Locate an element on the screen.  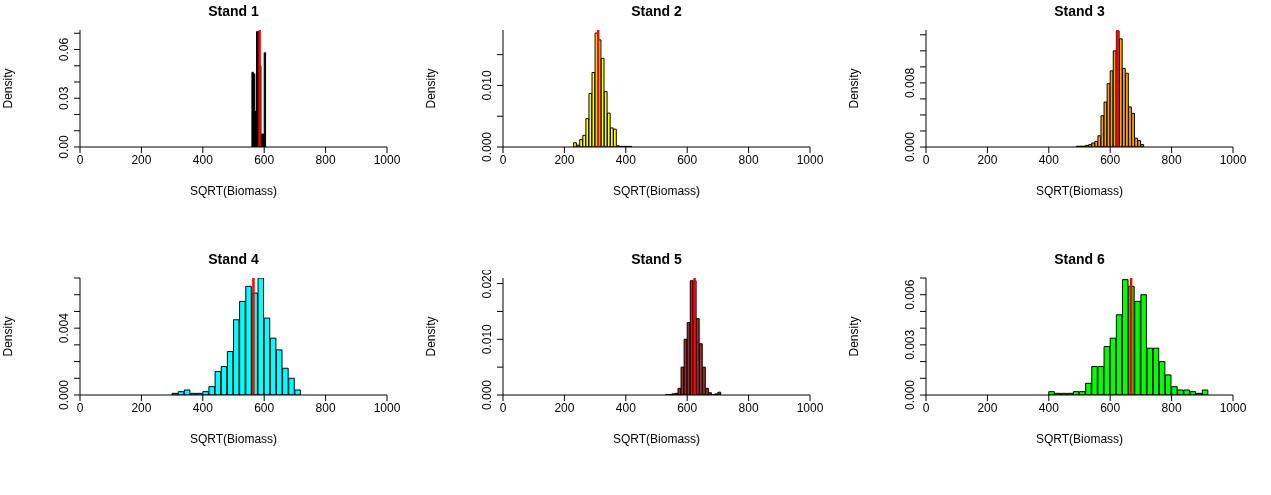
chart-title: Stand 1 is located at coordinates (233, 11).